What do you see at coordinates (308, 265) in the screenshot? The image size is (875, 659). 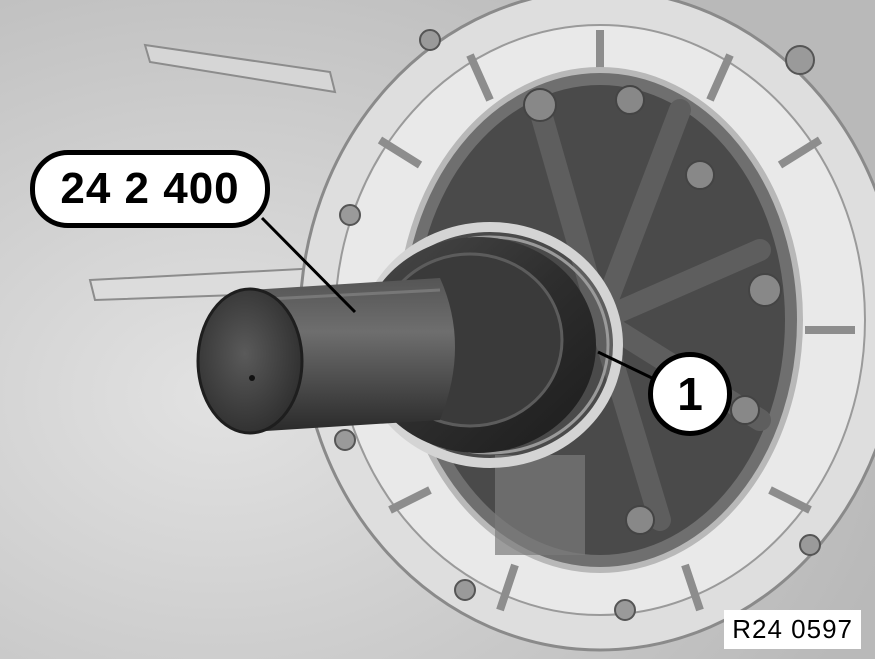 I see `tool-leader-line` at bounding box center [308, 265].